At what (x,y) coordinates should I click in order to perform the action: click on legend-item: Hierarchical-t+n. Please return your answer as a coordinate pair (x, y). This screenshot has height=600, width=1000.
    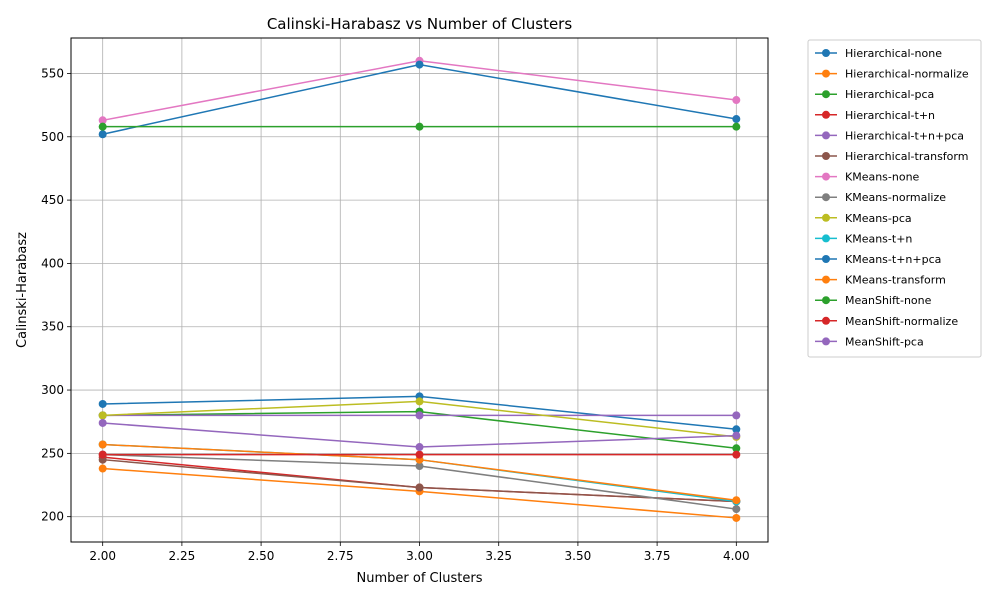
    Looking at the image, I should click on (875, 115).